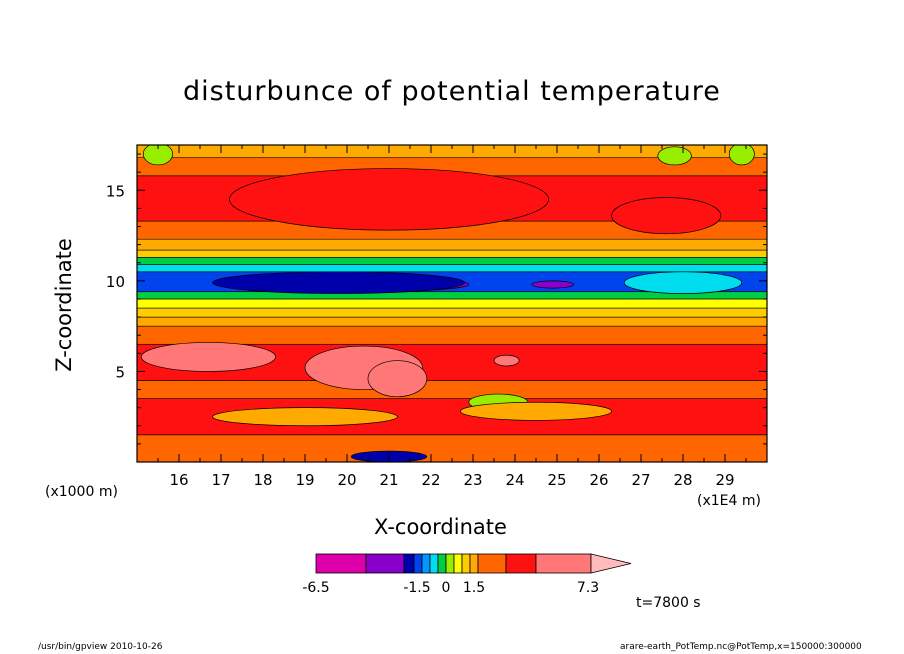  Describe the element at coordinates (724, 480) in the screenshot. I see `x-tick-label: 29` at that location.